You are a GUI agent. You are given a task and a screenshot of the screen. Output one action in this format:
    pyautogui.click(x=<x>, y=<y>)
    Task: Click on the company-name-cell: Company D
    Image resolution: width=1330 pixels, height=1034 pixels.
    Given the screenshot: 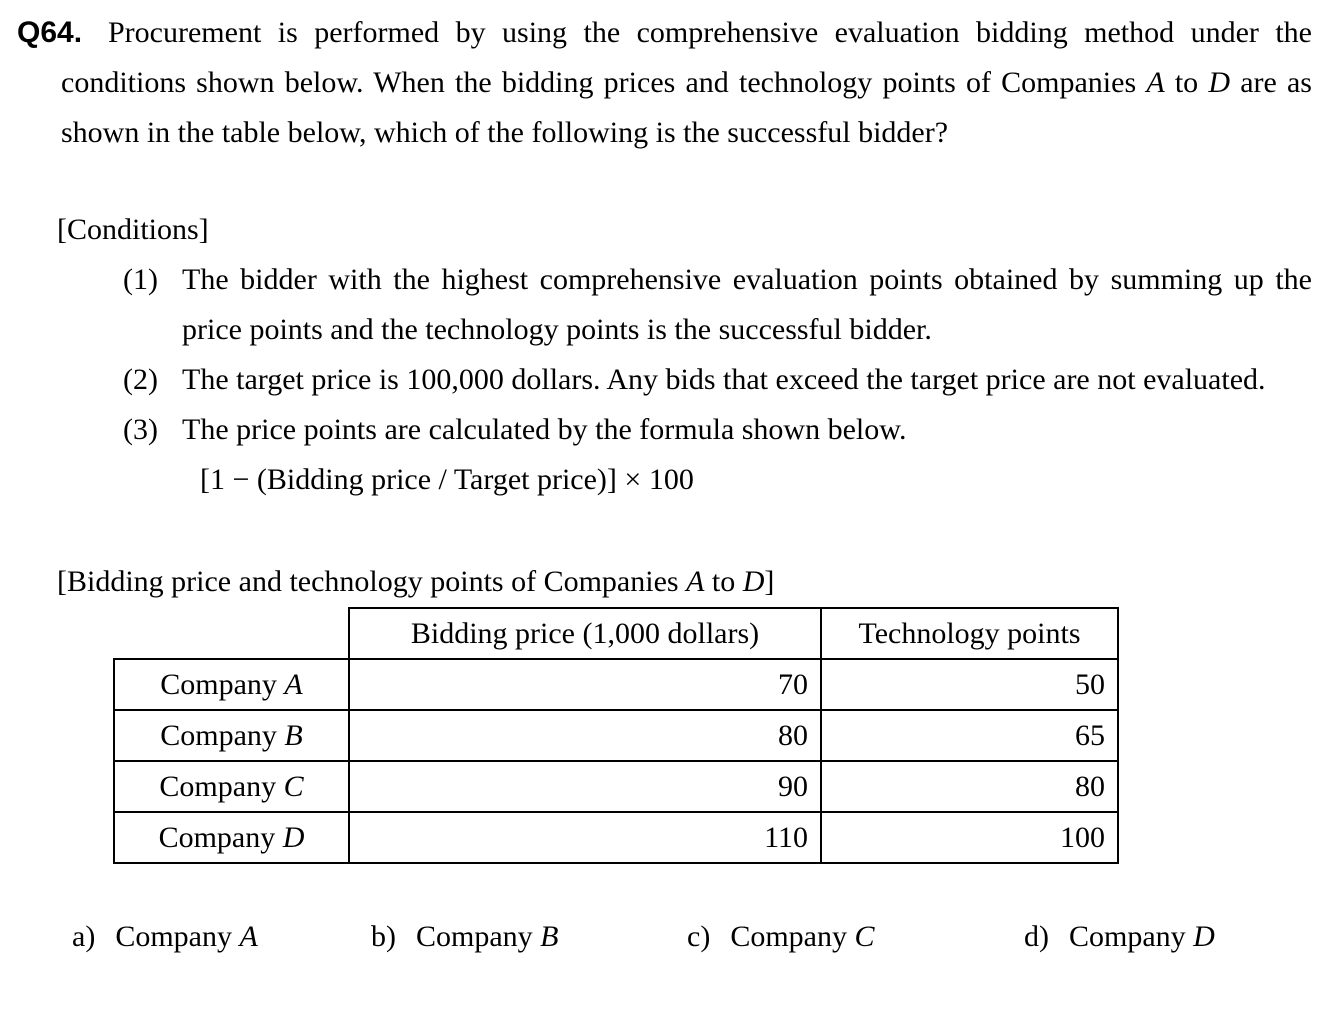 What is the action you would take?
    pyautogui.click(x=231, y=837)
    